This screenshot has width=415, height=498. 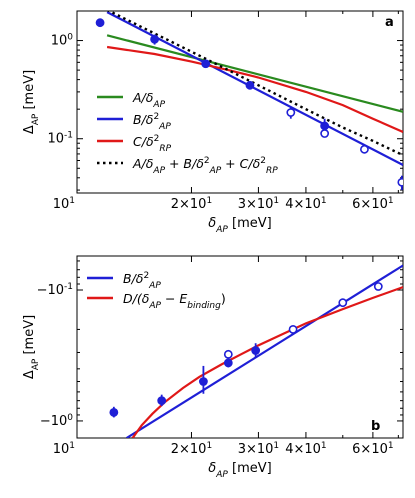 I want to click on y-tick-label: 100, so click(x=62, y=41).